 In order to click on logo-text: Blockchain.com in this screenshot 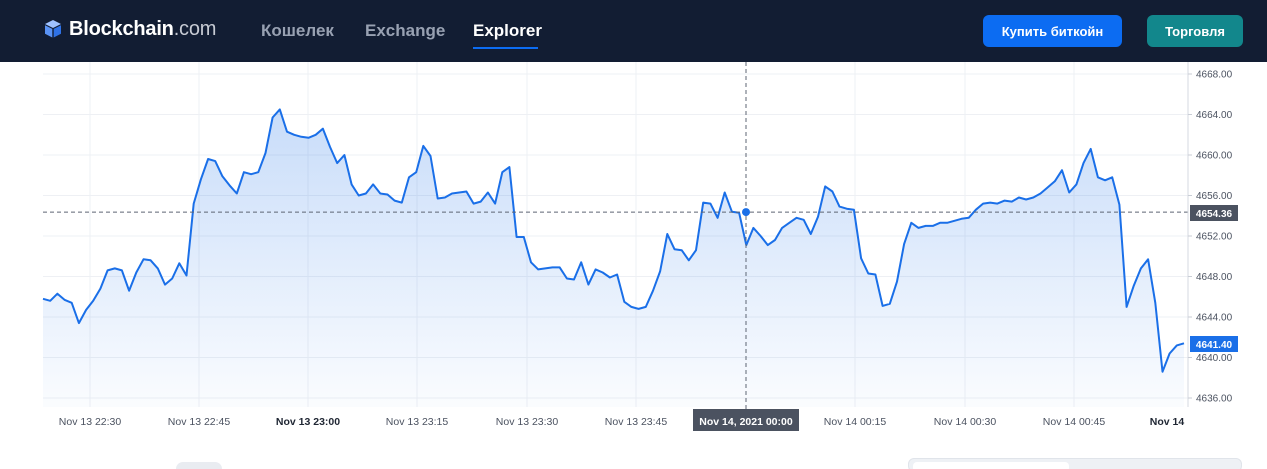, I will do `click(142, 29)`.